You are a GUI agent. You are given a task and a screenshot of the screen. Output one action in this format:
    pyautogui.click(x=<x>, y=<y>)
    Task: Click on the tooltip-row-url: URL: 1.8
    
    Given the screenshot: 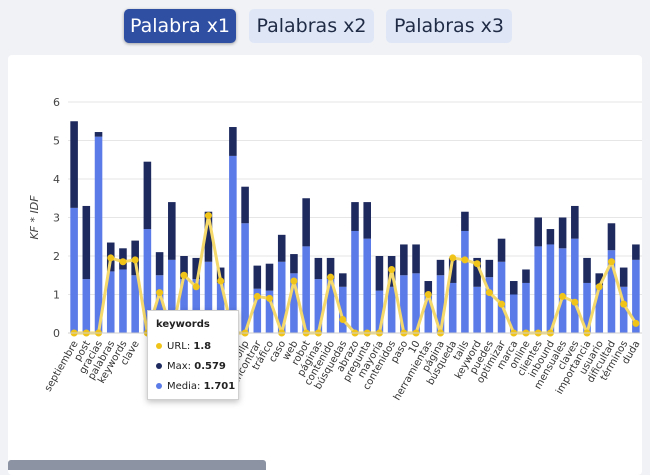 What is the action you would take?
    pyautogui.click(x=183, y=346)
    